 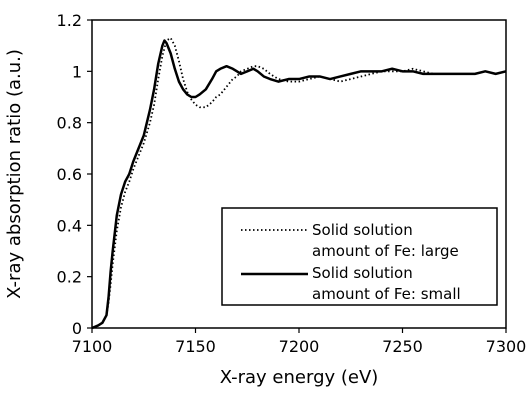 What do you see at coordinates (69, 123) in the screenshot?
I see `y-tick-label: 0.8` at bounding box center [69, 123].